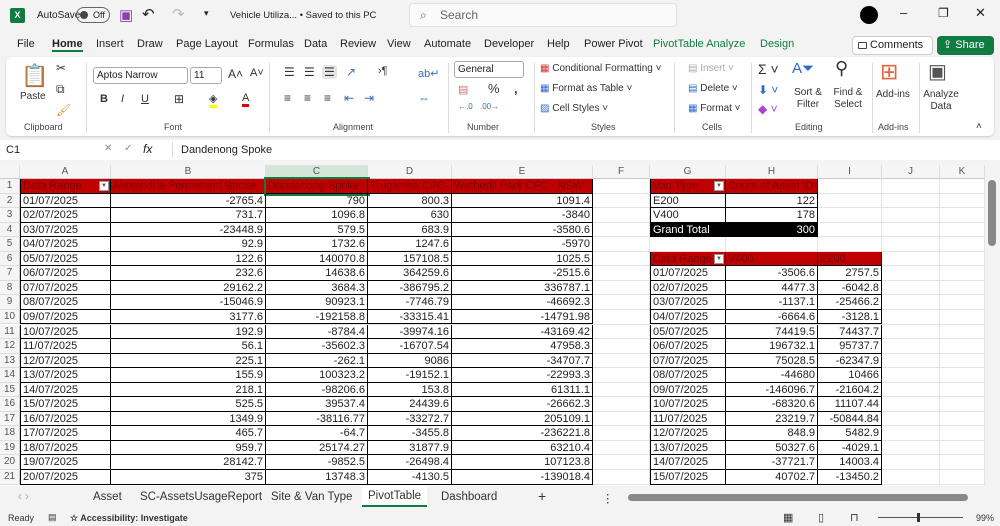  What do you see at coordinates (206, 13) in the screenshot?
I see `customize-toolbar-icon: ▾` at bounding box center [206, 13].